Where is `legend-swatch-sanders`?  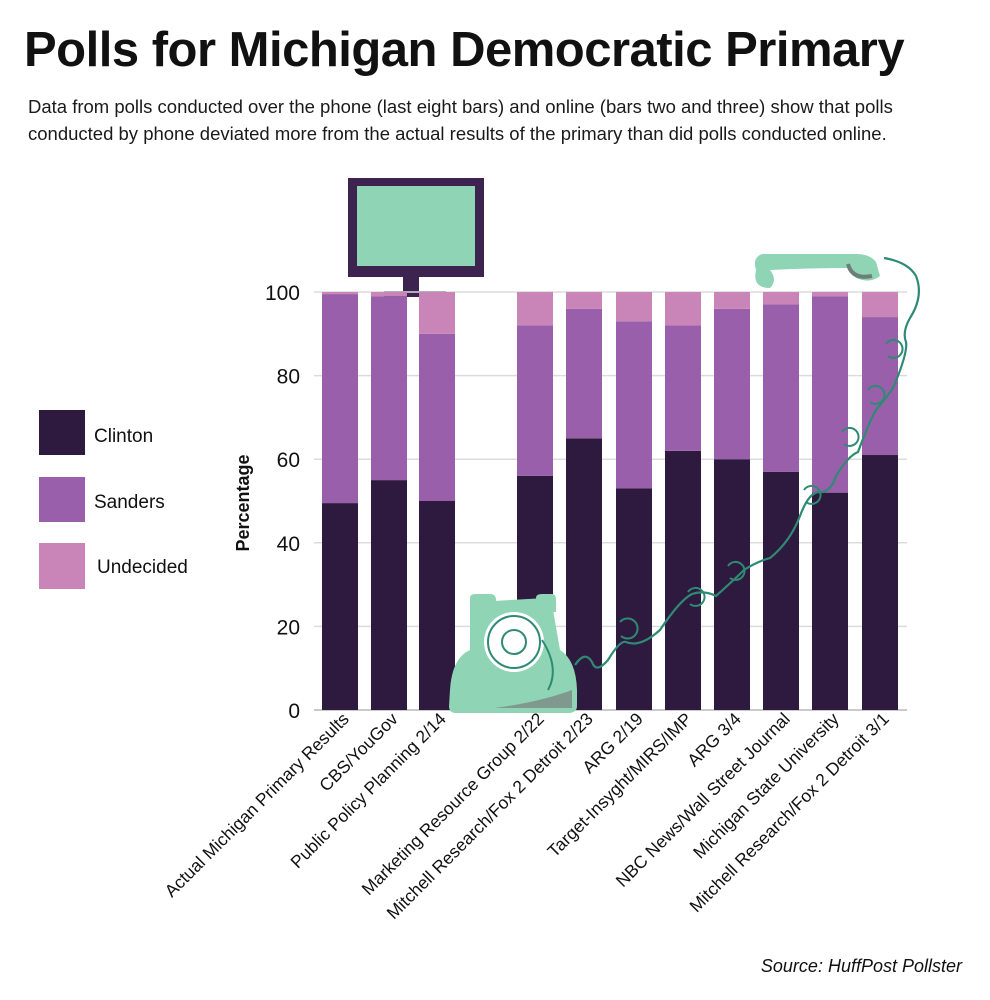
legend-swatch-sanders is located at coordinates (62, 499).